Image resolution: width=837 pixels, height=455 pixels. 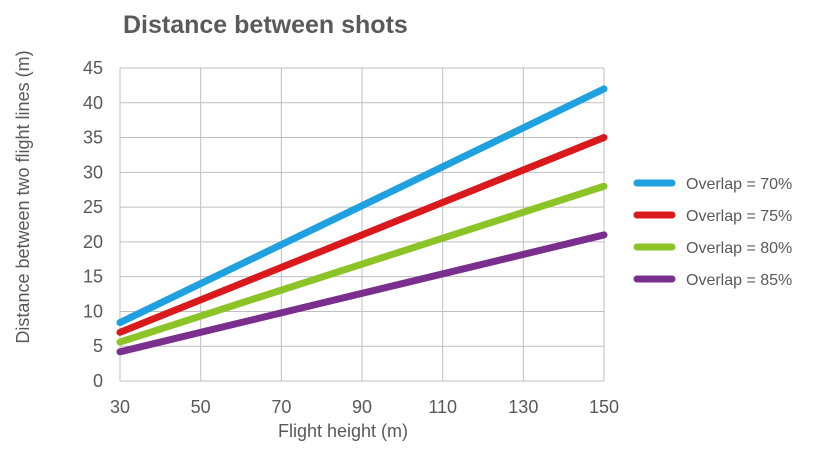 What do you see at coordinates (93, 242) in the screenshot?
I see `y-tick-label: 20` at bounding box center [93, 242].